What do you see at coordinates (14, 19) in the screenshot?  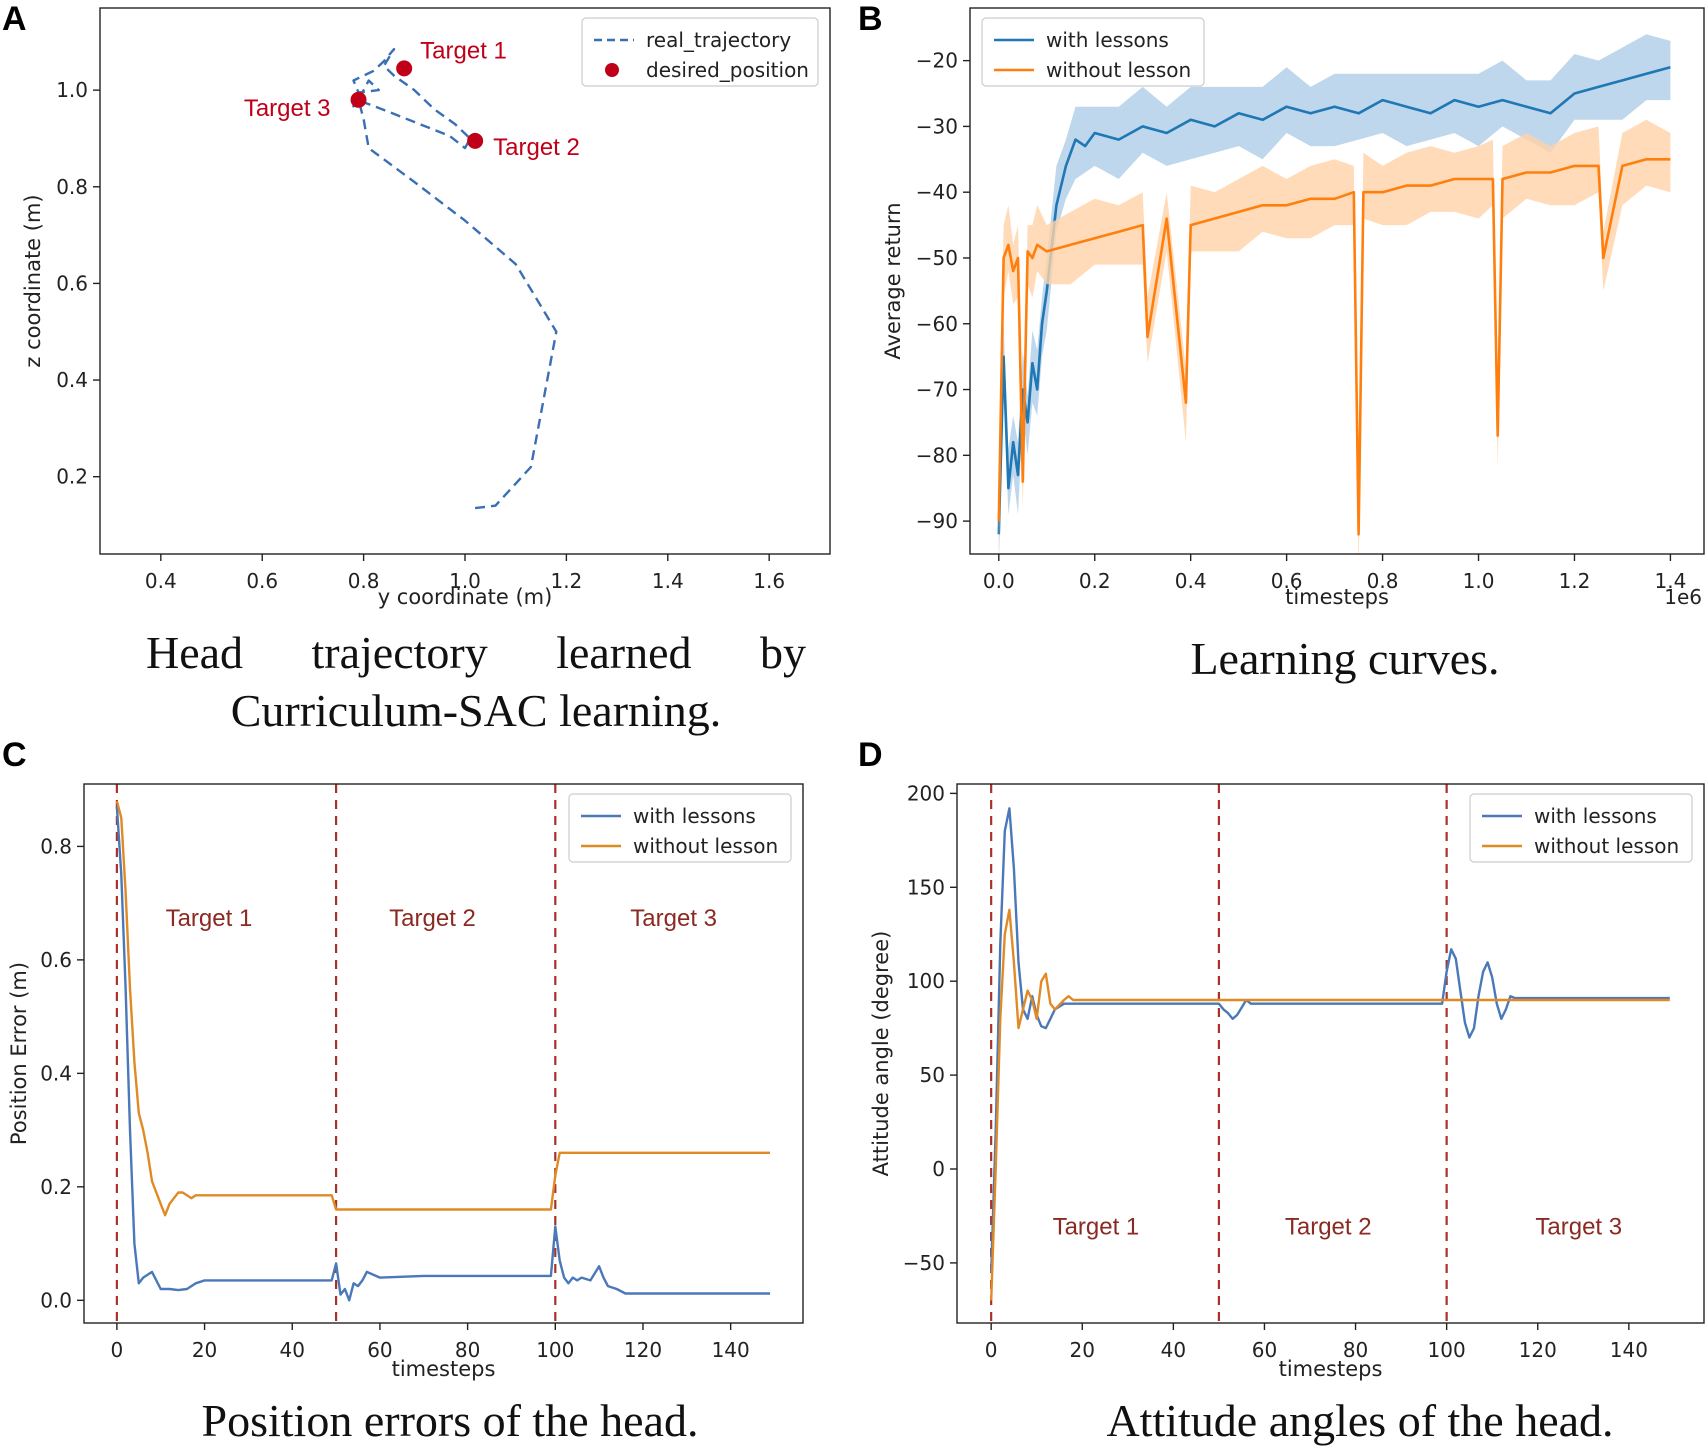 I see `panel-label-a: A` at bounding box center [14, 19].